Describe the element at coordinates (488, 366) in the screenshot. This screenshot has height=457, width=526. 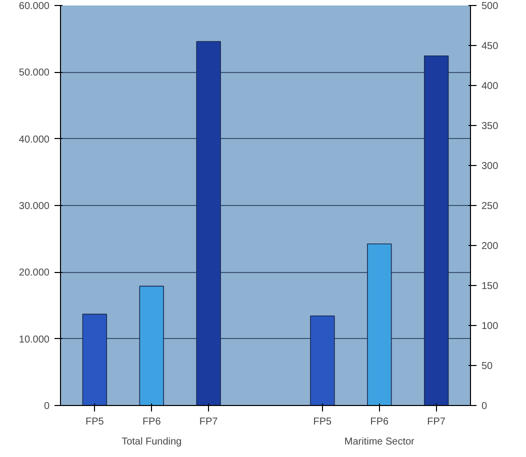
I see `y2-tick-label: 50` at that location.